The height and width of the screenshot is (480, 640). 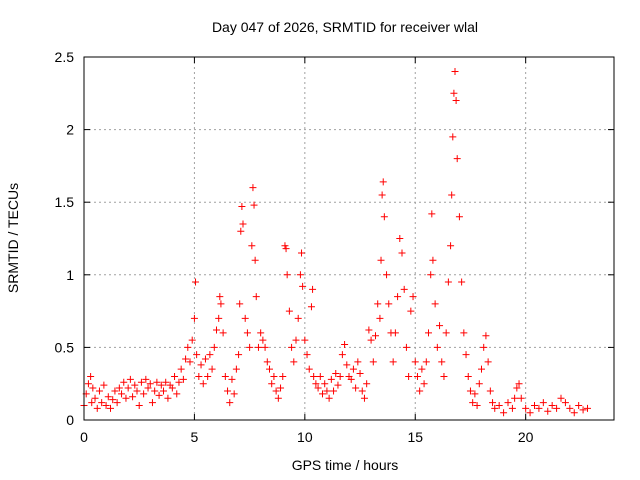 What do you see at coordinates (65, 347) in the screenshot?
I see `y-tick-label: 0.5` at bounding box center [65, 347].